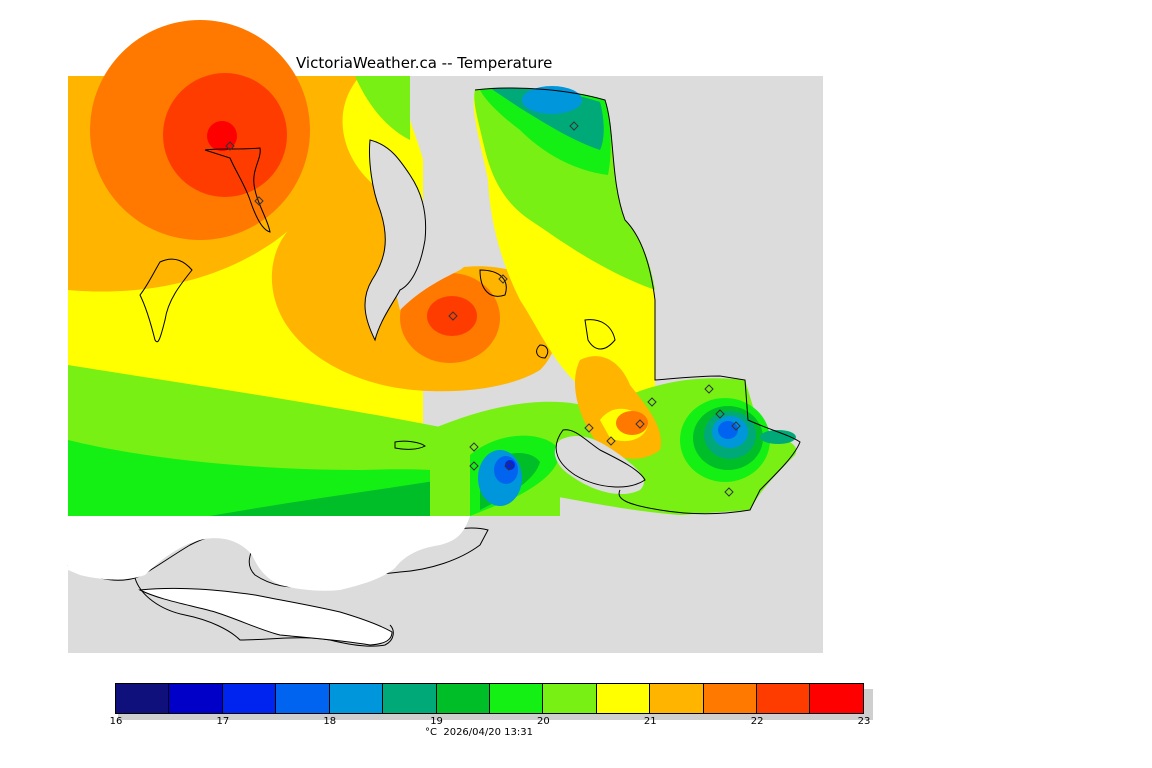 Image resolution: width=1152 pixels, height=768 pixels. I want to click on temperature-field-north, so click(564, 243).